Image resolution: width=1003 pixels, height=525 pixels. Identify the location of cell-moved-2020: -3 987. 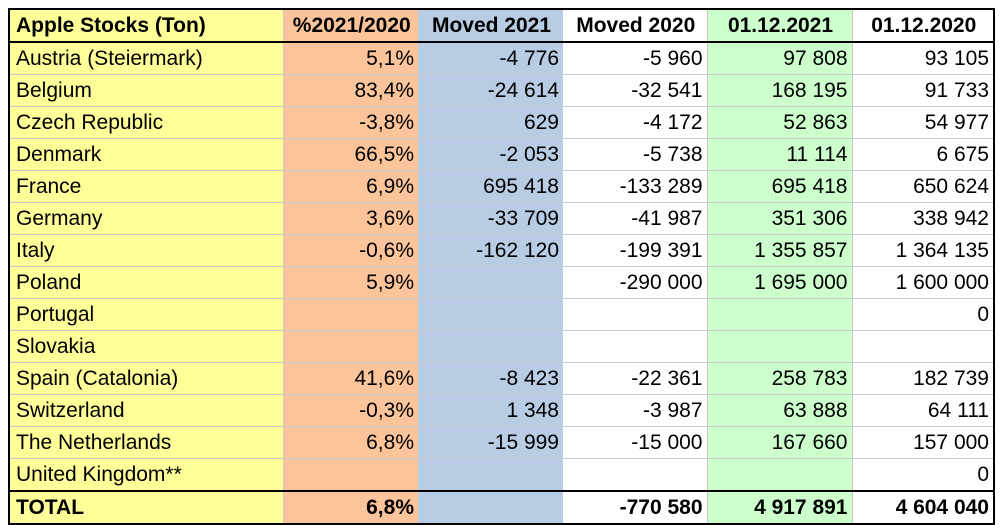
(635, 410).